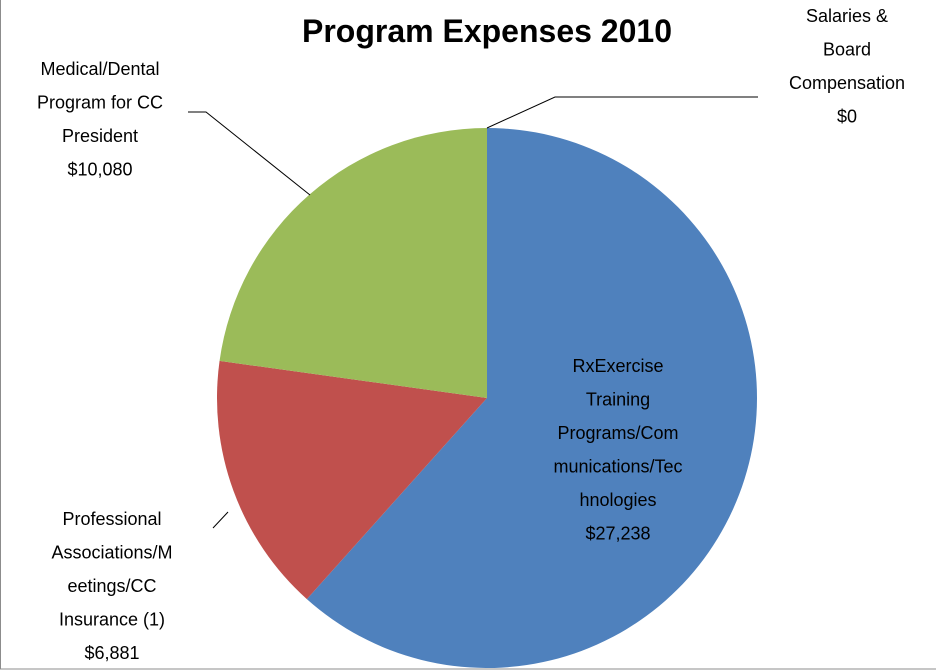 This screenshot has width=936, height=670. What do you see at coordinates (847, 49) in the screenshot?
I see `slice-label: Salaries & Board Compensation` at bounding box center [847, 49].